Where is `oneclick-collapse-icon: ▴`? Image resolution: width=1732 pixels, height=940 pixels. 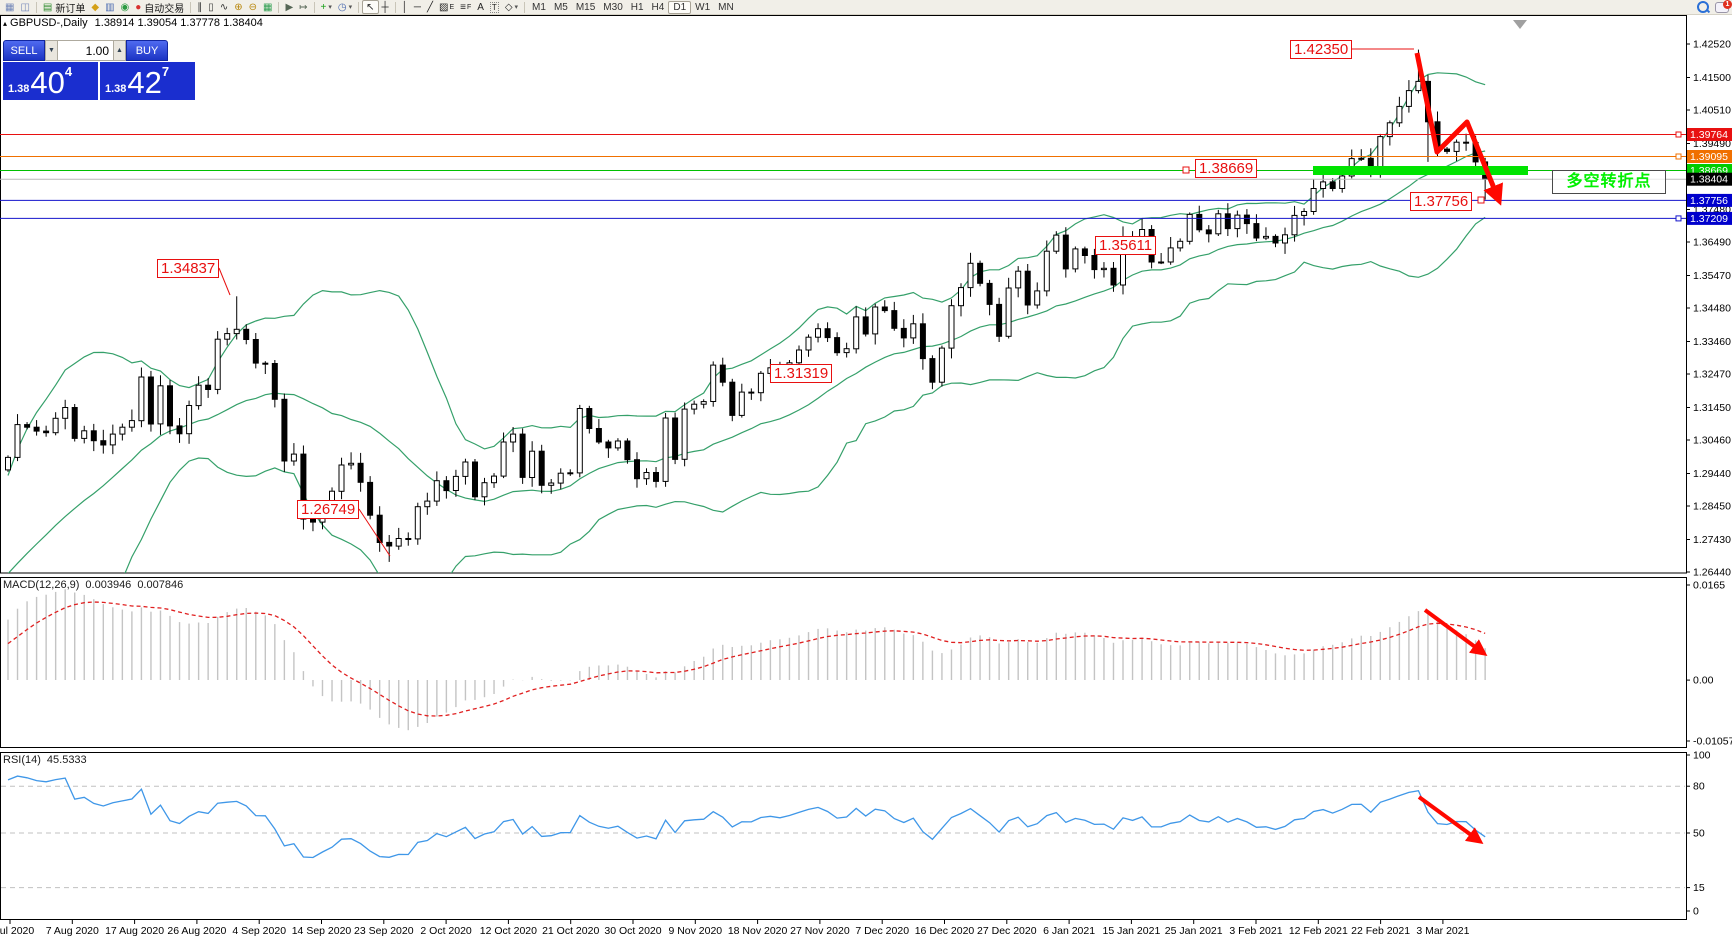 oneclick-collapse-icon: ▴ is located at coordinates (5, 23).